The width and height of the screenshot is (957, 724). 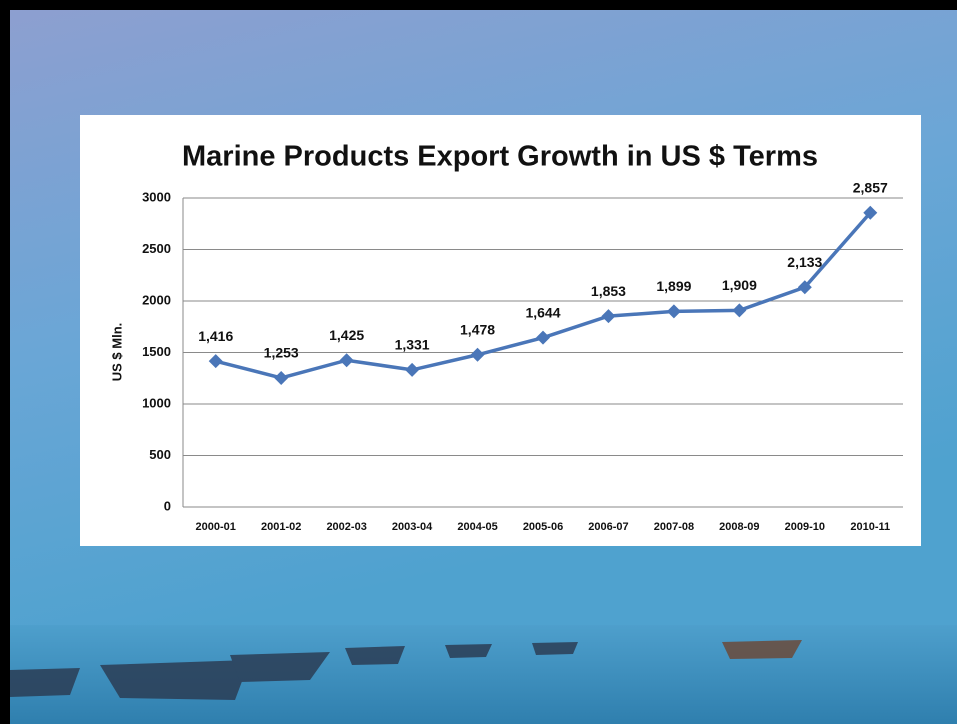 What do you see at coordinates (167, 505) in the screenshot?
I see `y-tick-label: 0` at bounding box center [167, 505].